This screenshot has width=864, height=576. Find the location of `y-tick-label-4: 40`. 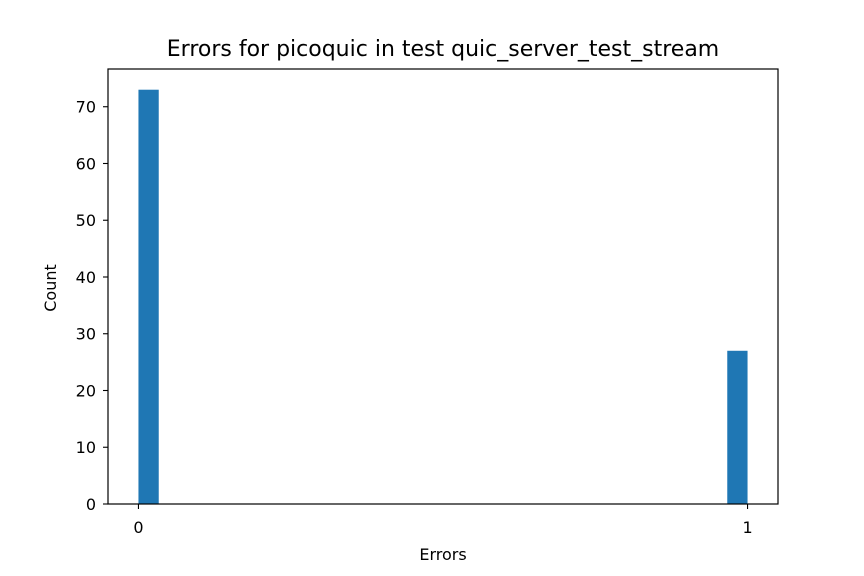

y-tick-label-4: 40 is located at coordinates (86, 277).